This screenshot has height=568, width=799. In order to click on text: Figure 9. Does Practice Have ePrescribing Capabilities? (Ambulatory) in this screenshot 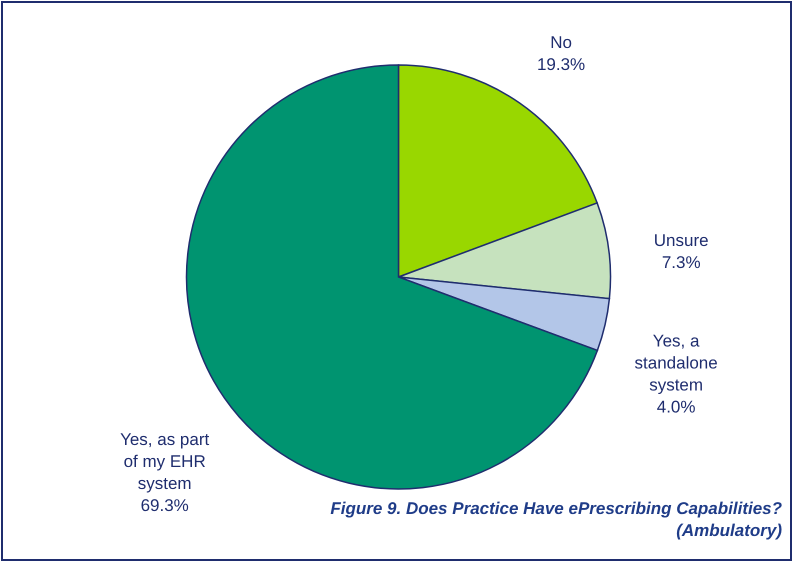, I will do `click(556, 519)`.